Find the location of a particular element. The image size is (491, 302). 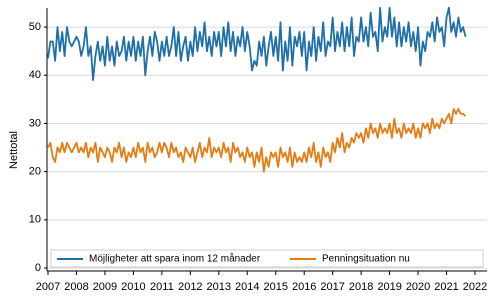

y-tick-label: 0 is located at coordinates (38, 268).